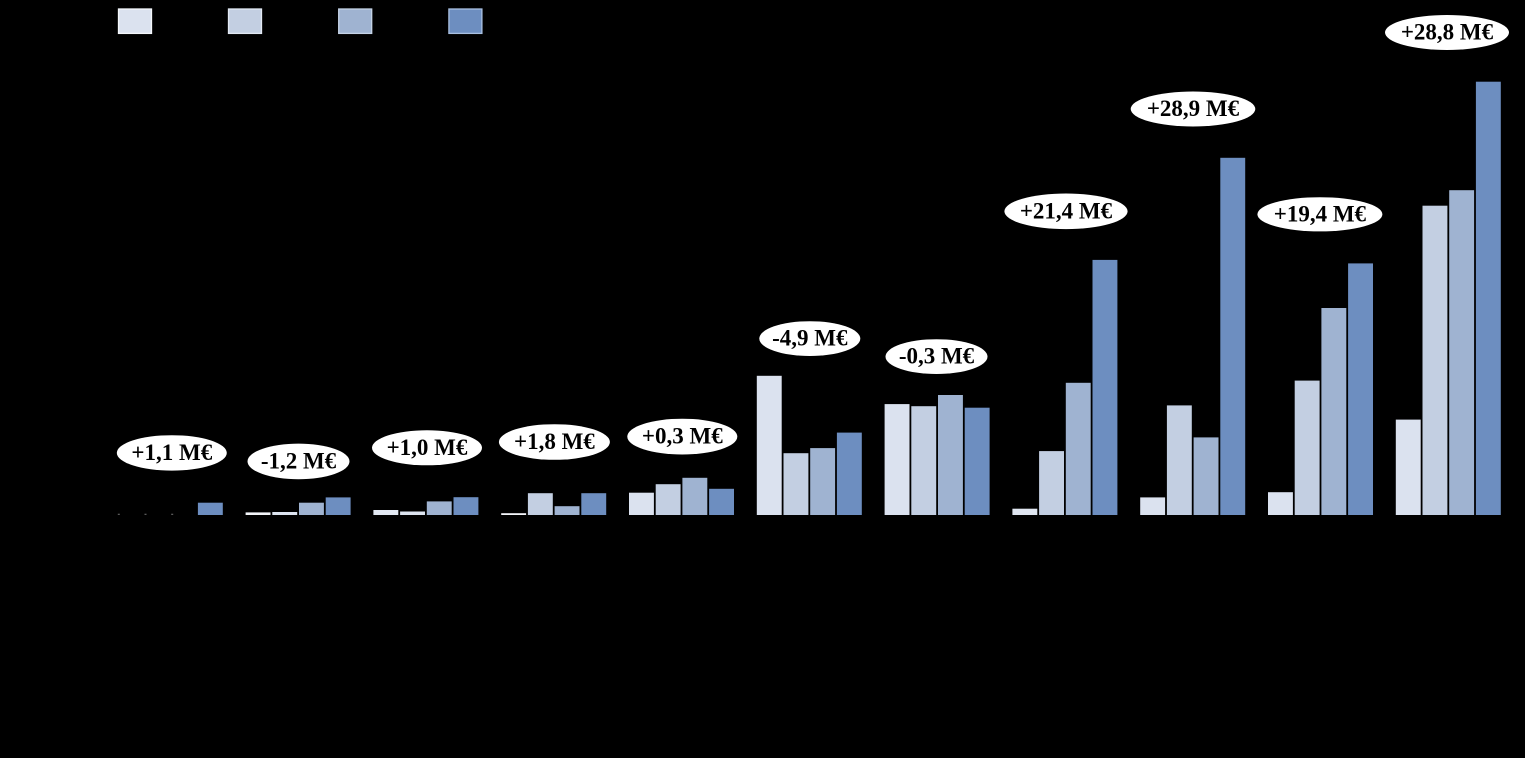  Describe the element at coordinates (1447, 32) in the screenshot. I see `svg-text: +28,8 M€` at that location.